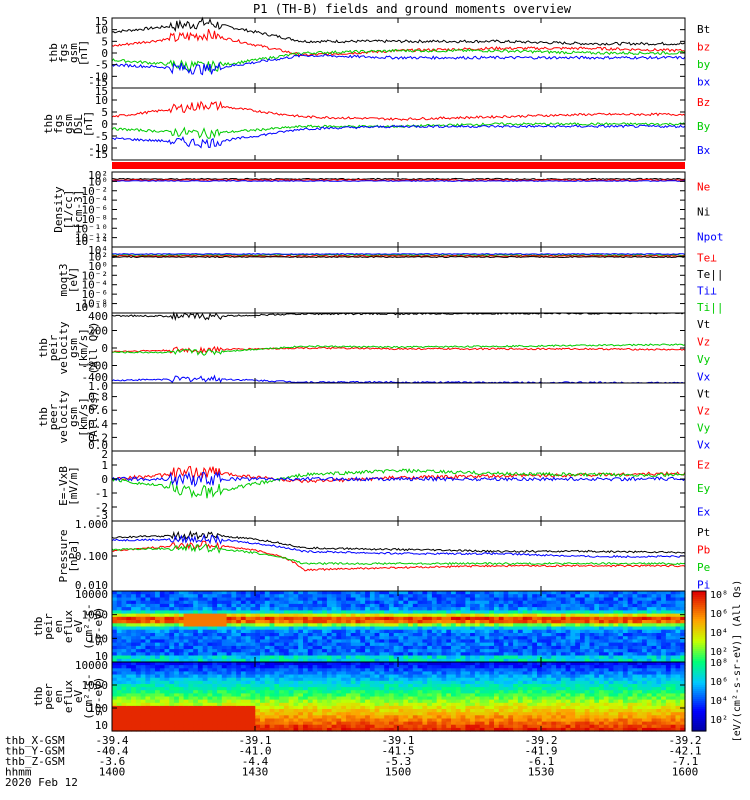 The width and height of the screenshot is (750, 800). Describe the element at coordinates (58, 209) in the screenshot. I see `y-axis-label: Density` at that location.